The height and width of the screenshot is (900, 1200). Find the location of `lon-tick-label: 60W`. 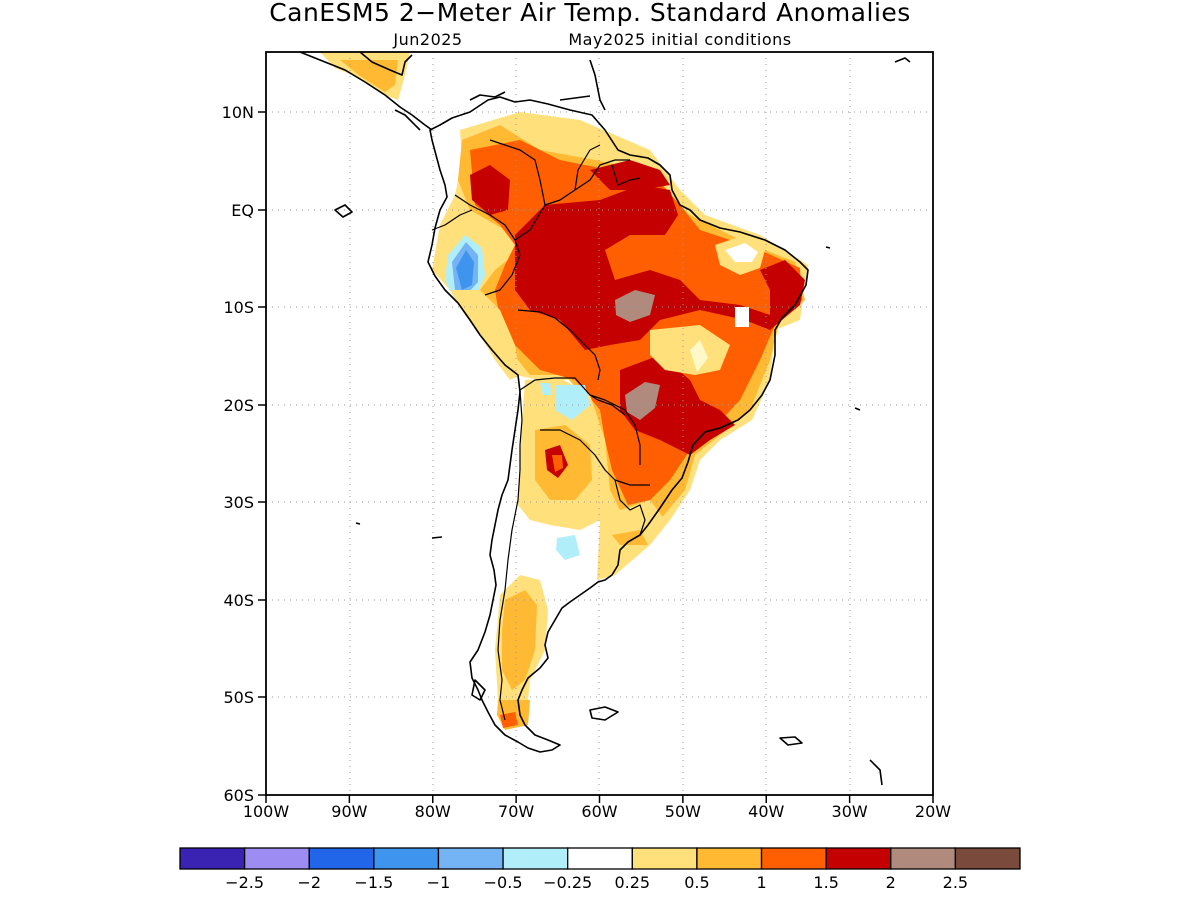

lon-tick-label: 60W is located at coordinates (599, 811).